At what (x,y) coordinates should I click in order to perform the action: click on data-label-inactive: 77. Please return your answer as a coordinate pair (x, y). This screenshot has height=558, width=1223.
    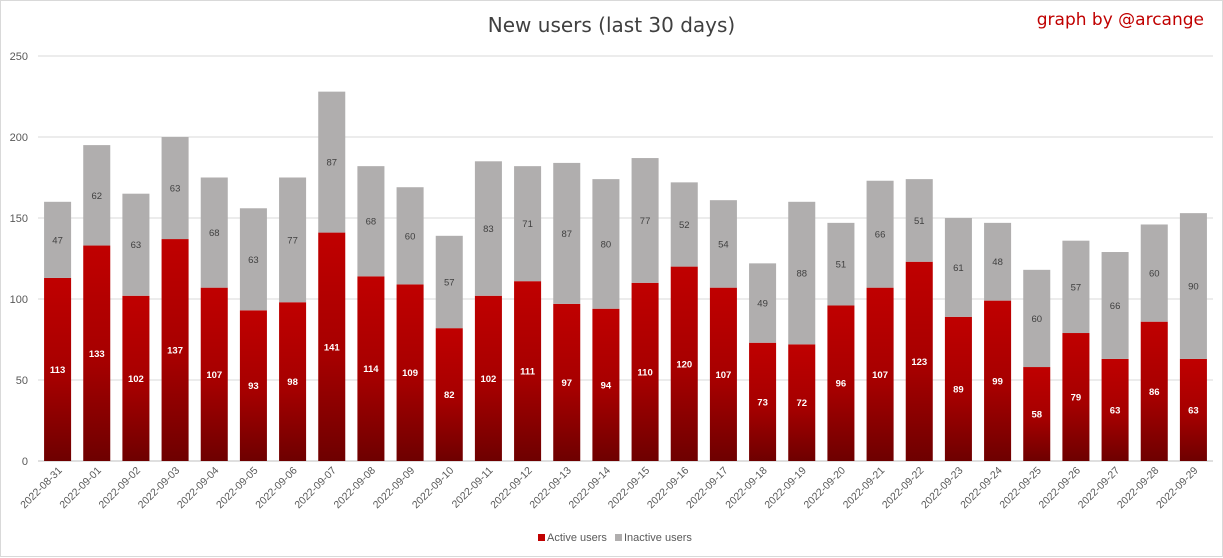
    Looking at the image, I should click on (292, 240).